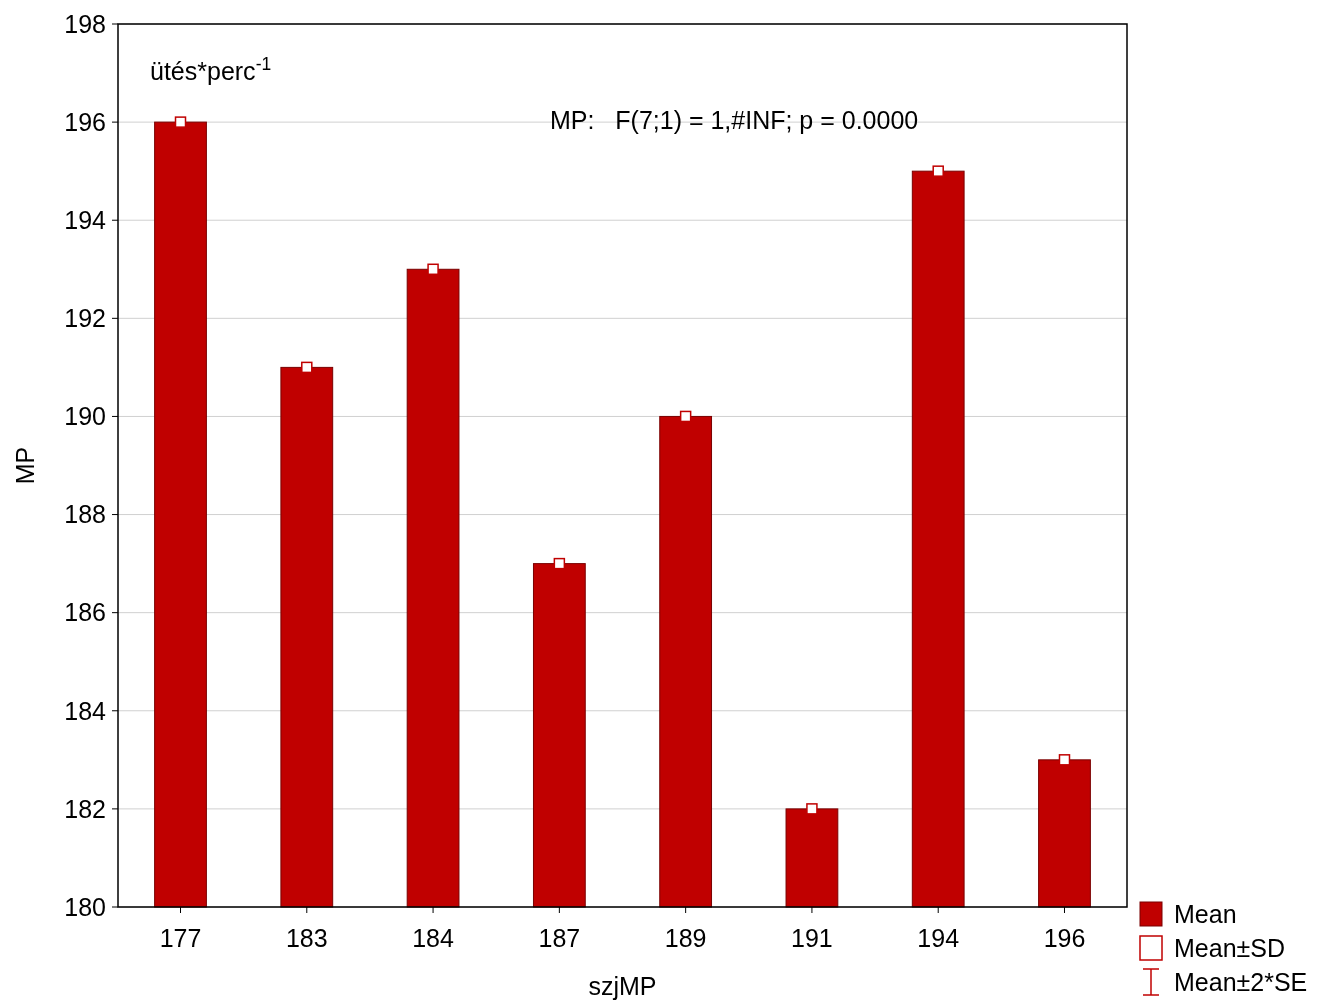 The width and height of the screenshot is (1340, 1001). I want to click on annotation: ütés*perc$^{-1}$, so click(211, 69).